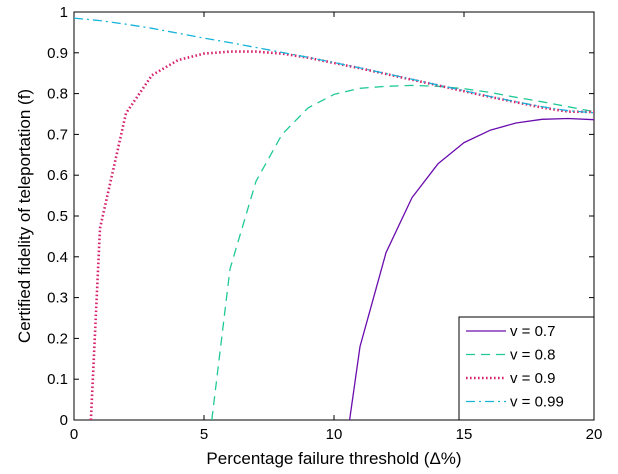 This screenshot has width=618, height=474. I want to click on legend-label: v = 0.8, so click(532, 355).